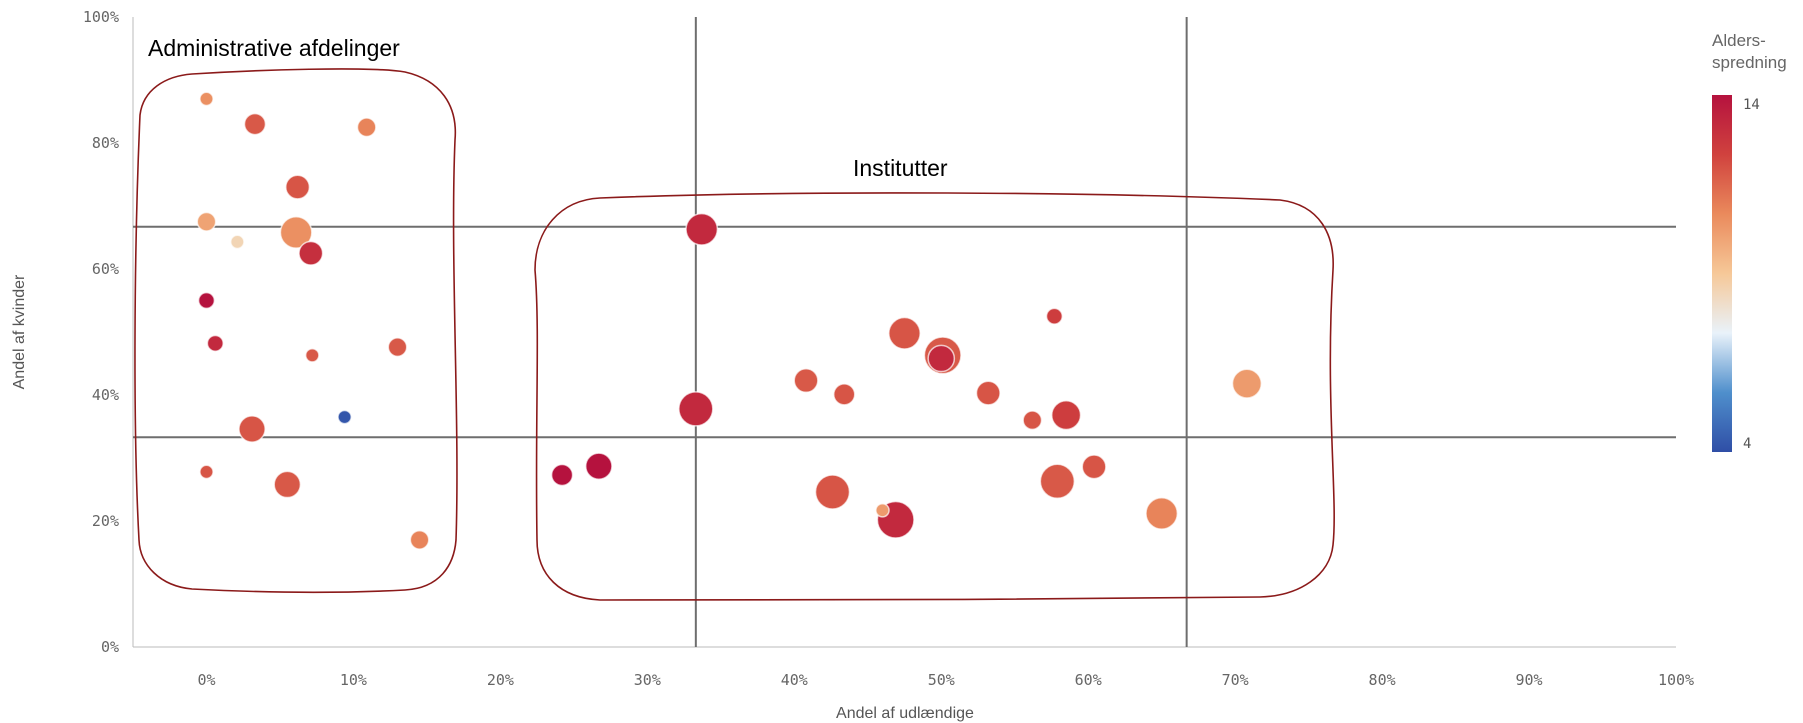  Describe the element at coordinates (1529, 680) in the screenshot. I see `x-tick-label: 90%` at that location.